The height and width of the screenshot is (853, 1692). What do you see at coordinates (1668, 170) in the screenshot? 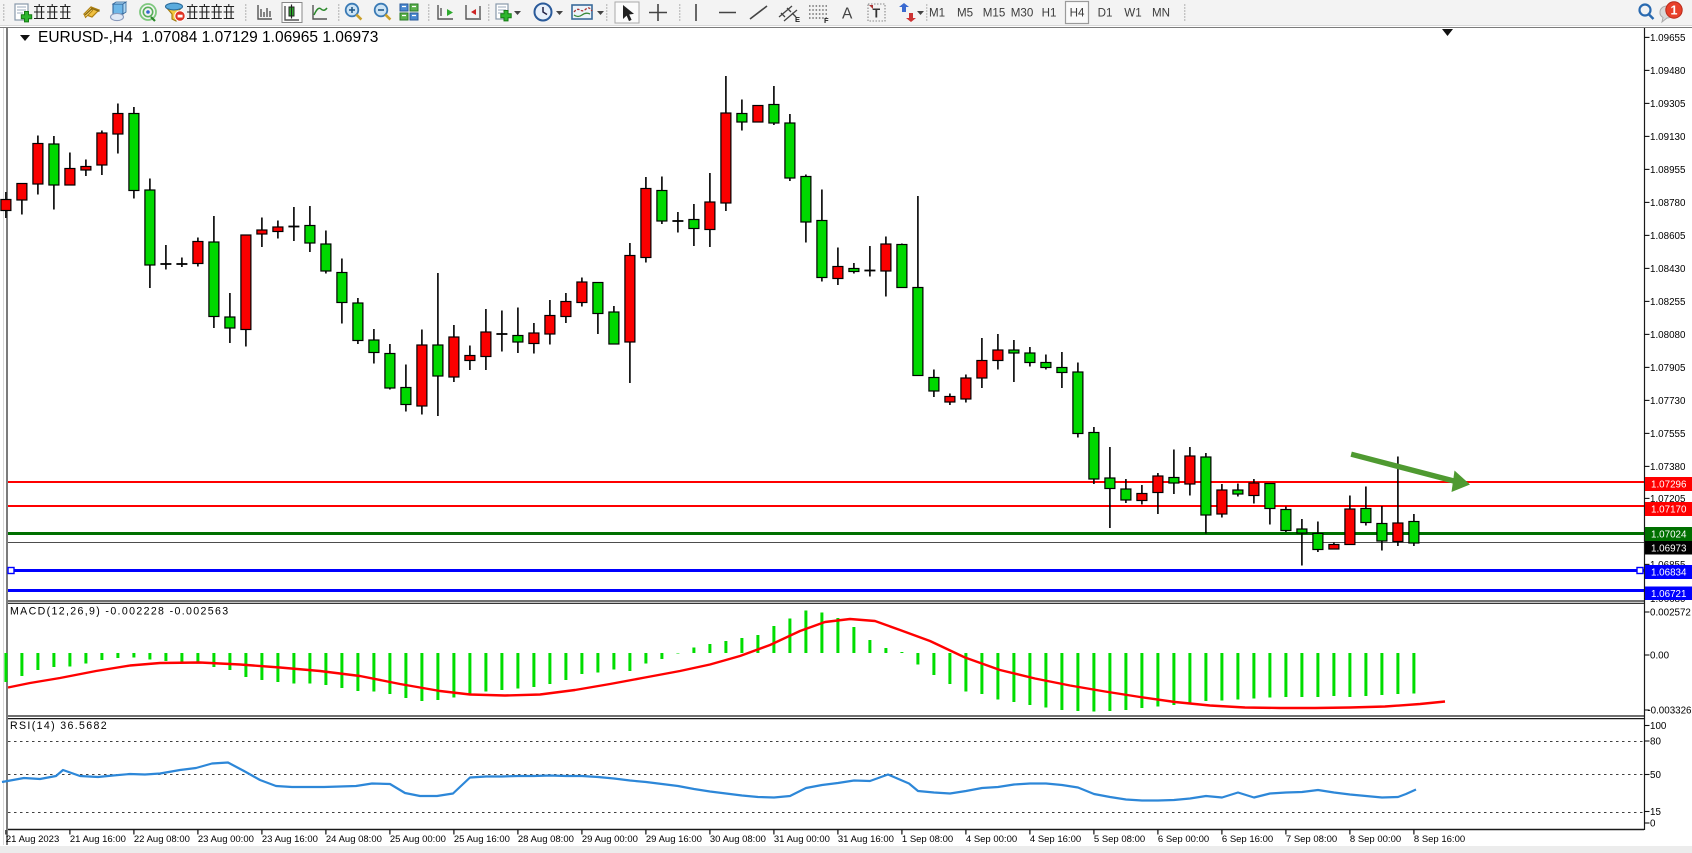
I see `svg-text: 1.08955` at bounding box center [1668, 170].